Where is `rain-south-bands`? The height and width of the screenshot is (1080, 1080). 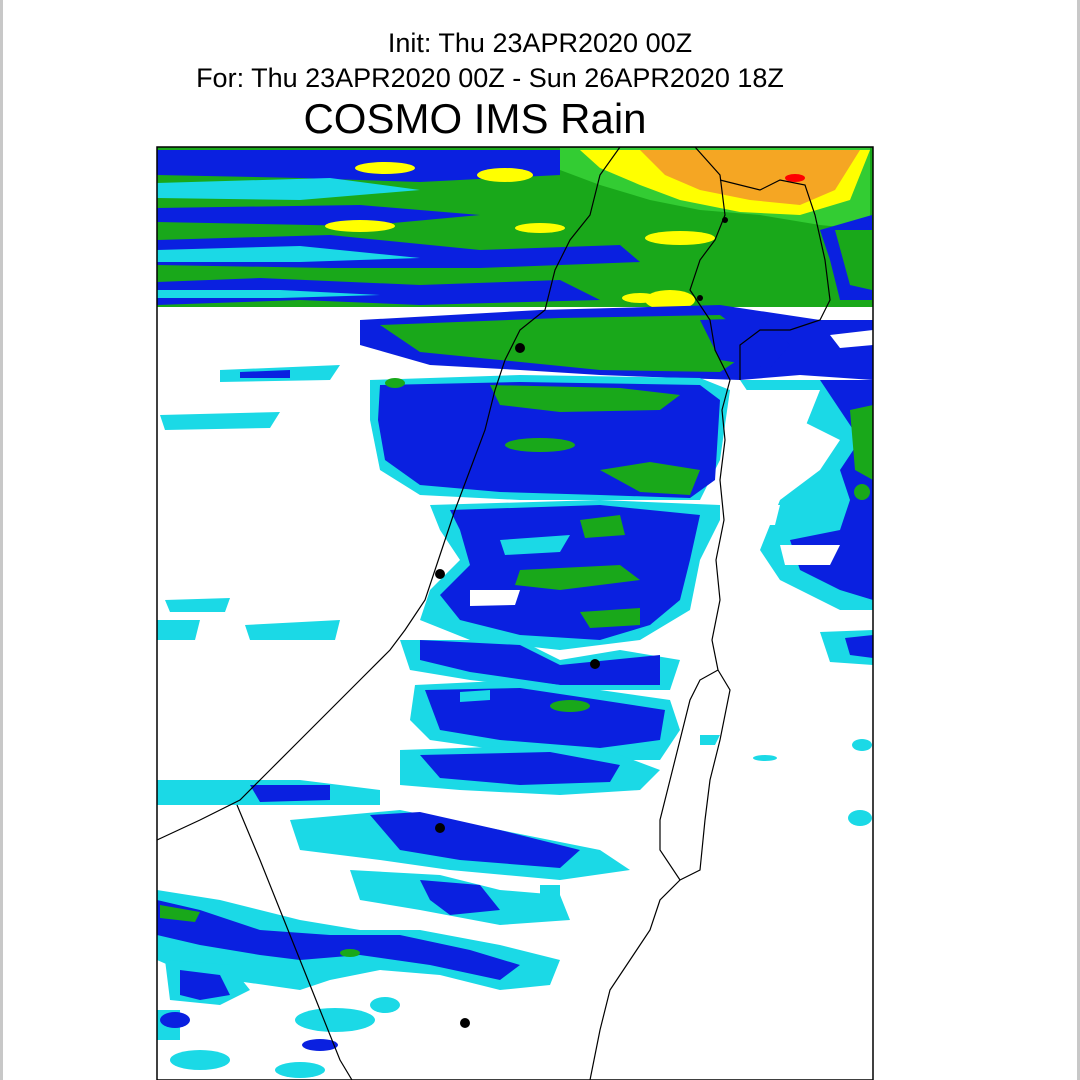
rain-south-bands is located at coordinates (393, 929).